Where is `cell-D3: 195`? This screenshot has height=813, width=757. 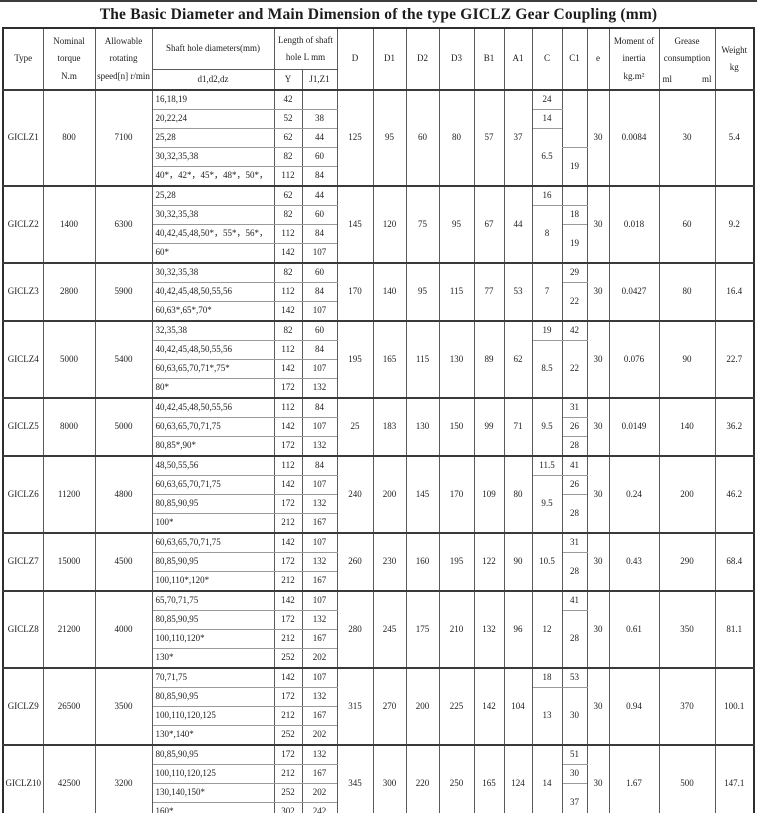 cell-D3: 195 is located at coordinates (456, 562).